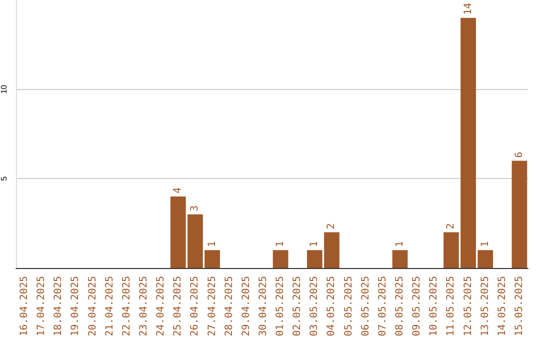 The image size is (540, 340). I want to click on x-tick-label: 29.04.2025, so click(246, 306).